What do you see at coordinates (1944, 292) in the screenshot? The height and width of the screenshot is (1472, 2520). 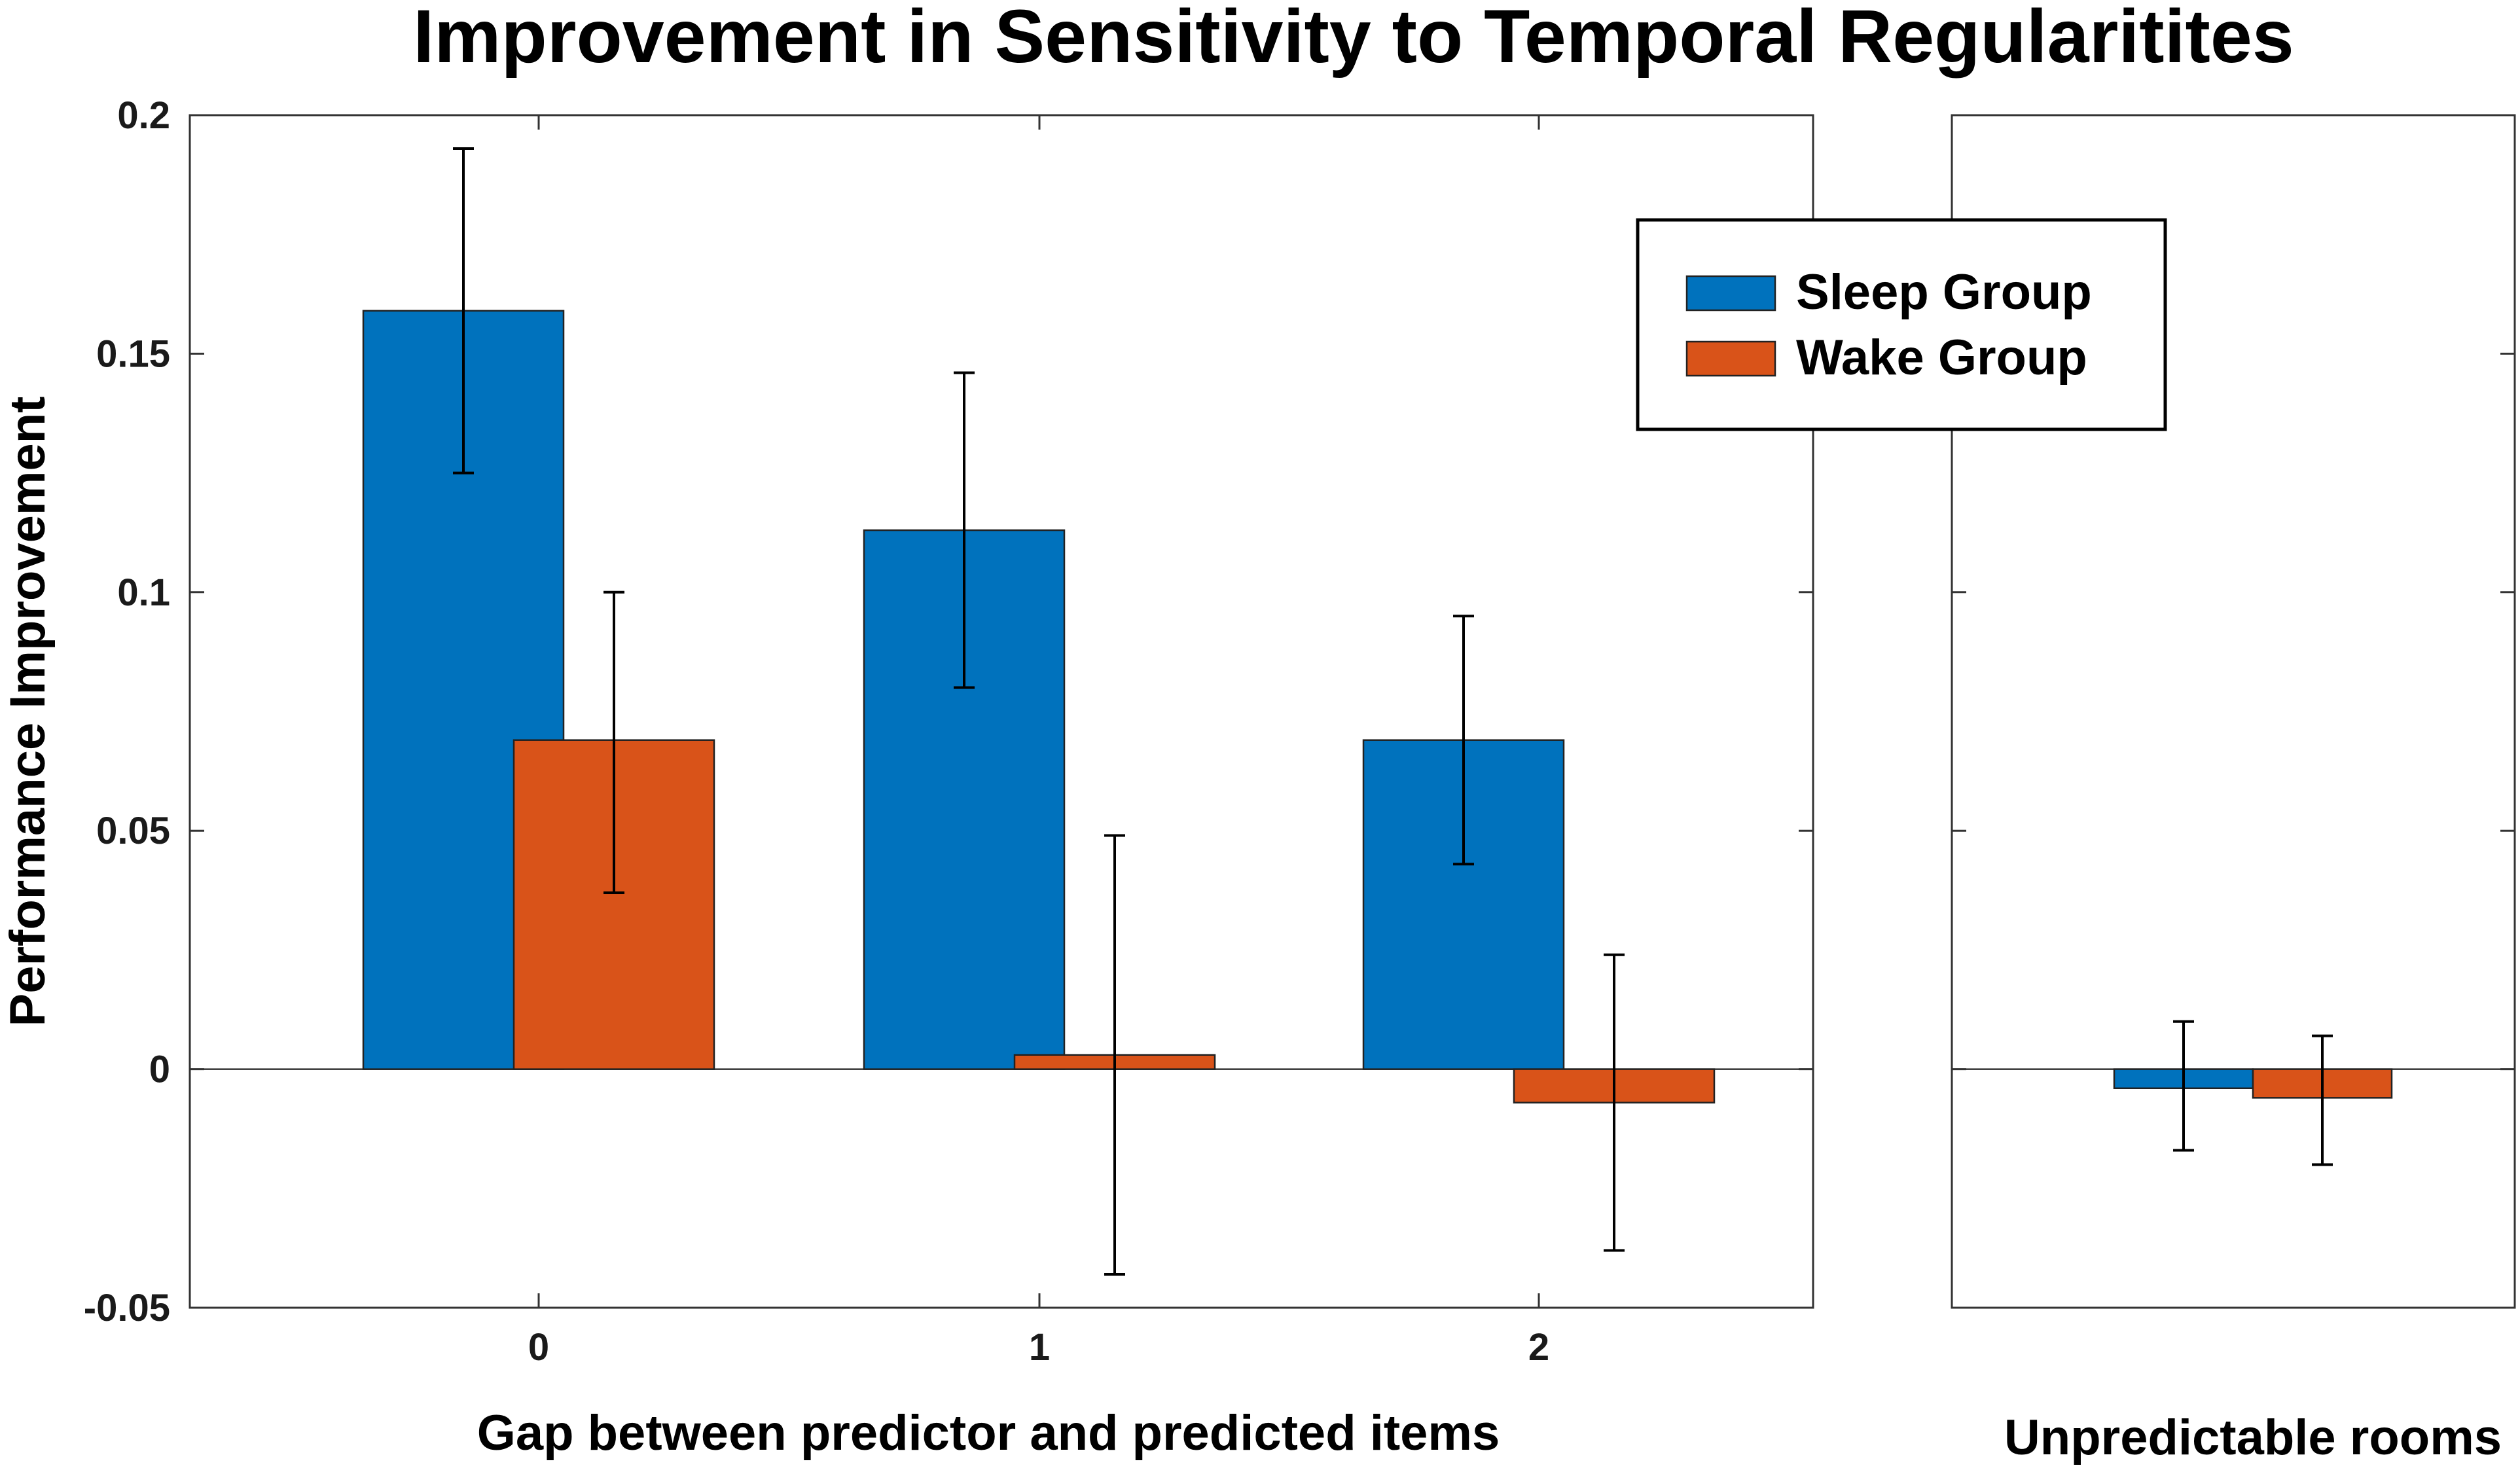 I see `legend-label-sleep: Sleep Group` at bounding box center [1944, 292].